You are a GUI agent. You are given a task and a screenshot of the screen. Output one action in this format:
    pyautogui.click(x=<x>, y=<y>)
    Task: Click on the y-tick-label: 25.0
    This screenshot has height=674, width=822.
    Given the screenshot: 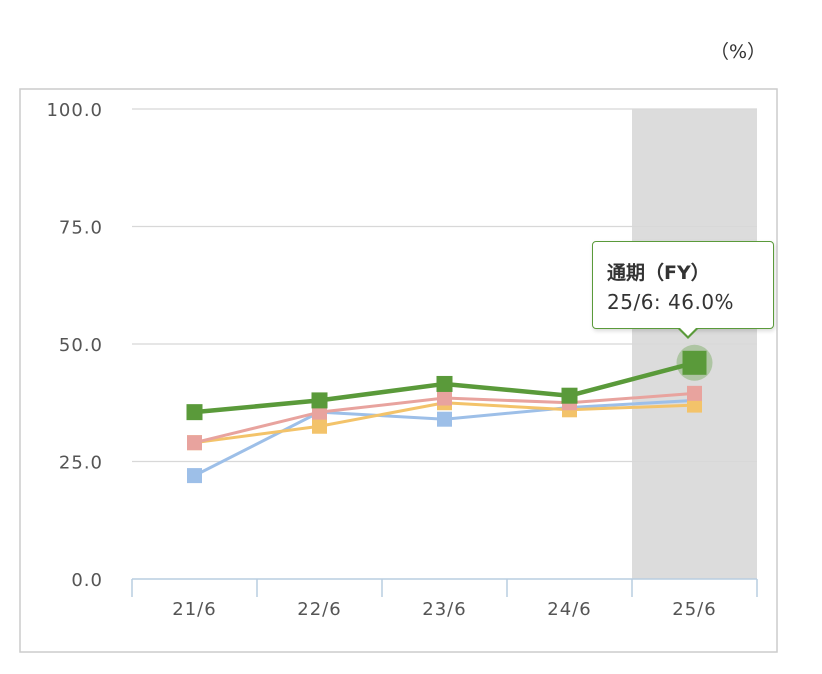 What is the action you would take?
    pyautogui.click(x=81, y=463)
    